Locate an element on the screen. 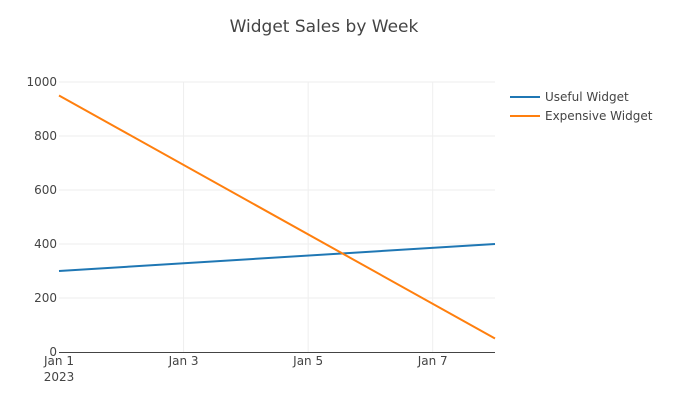 The image size is (676, 409). y-tick-label: 400 is located at coordinates (45, 244).